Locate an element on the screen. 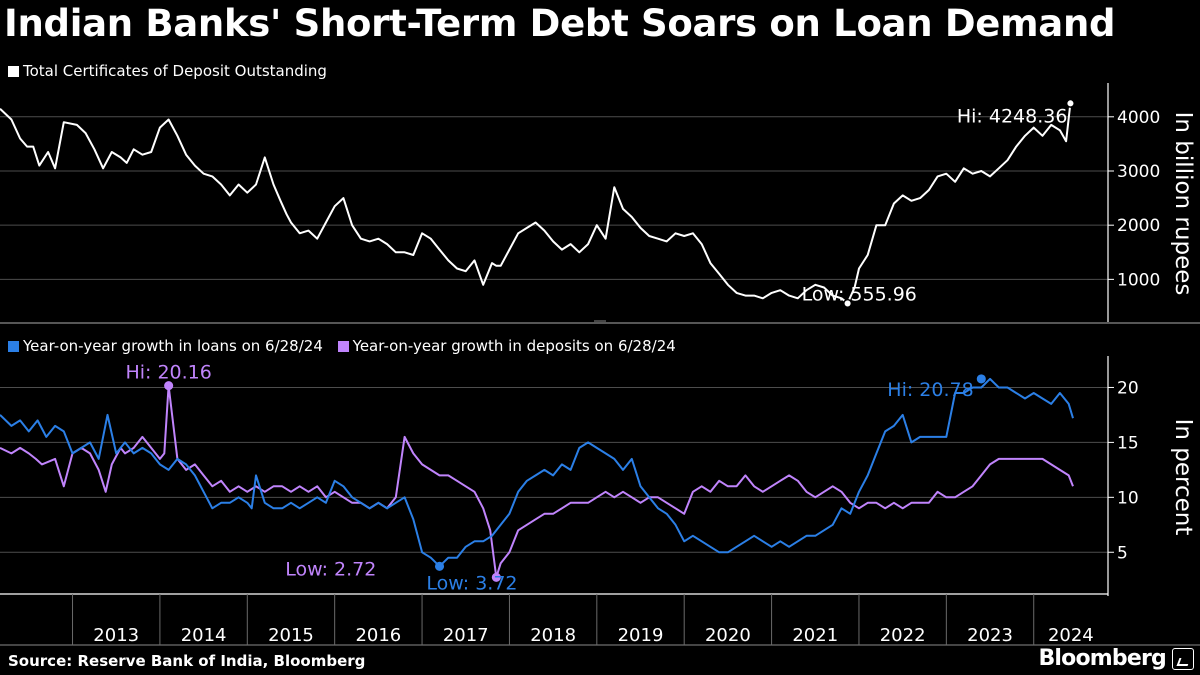 The width and height of the screenshot is (1200, 675). cd-high-marker is located at coordinates (1070, 103).